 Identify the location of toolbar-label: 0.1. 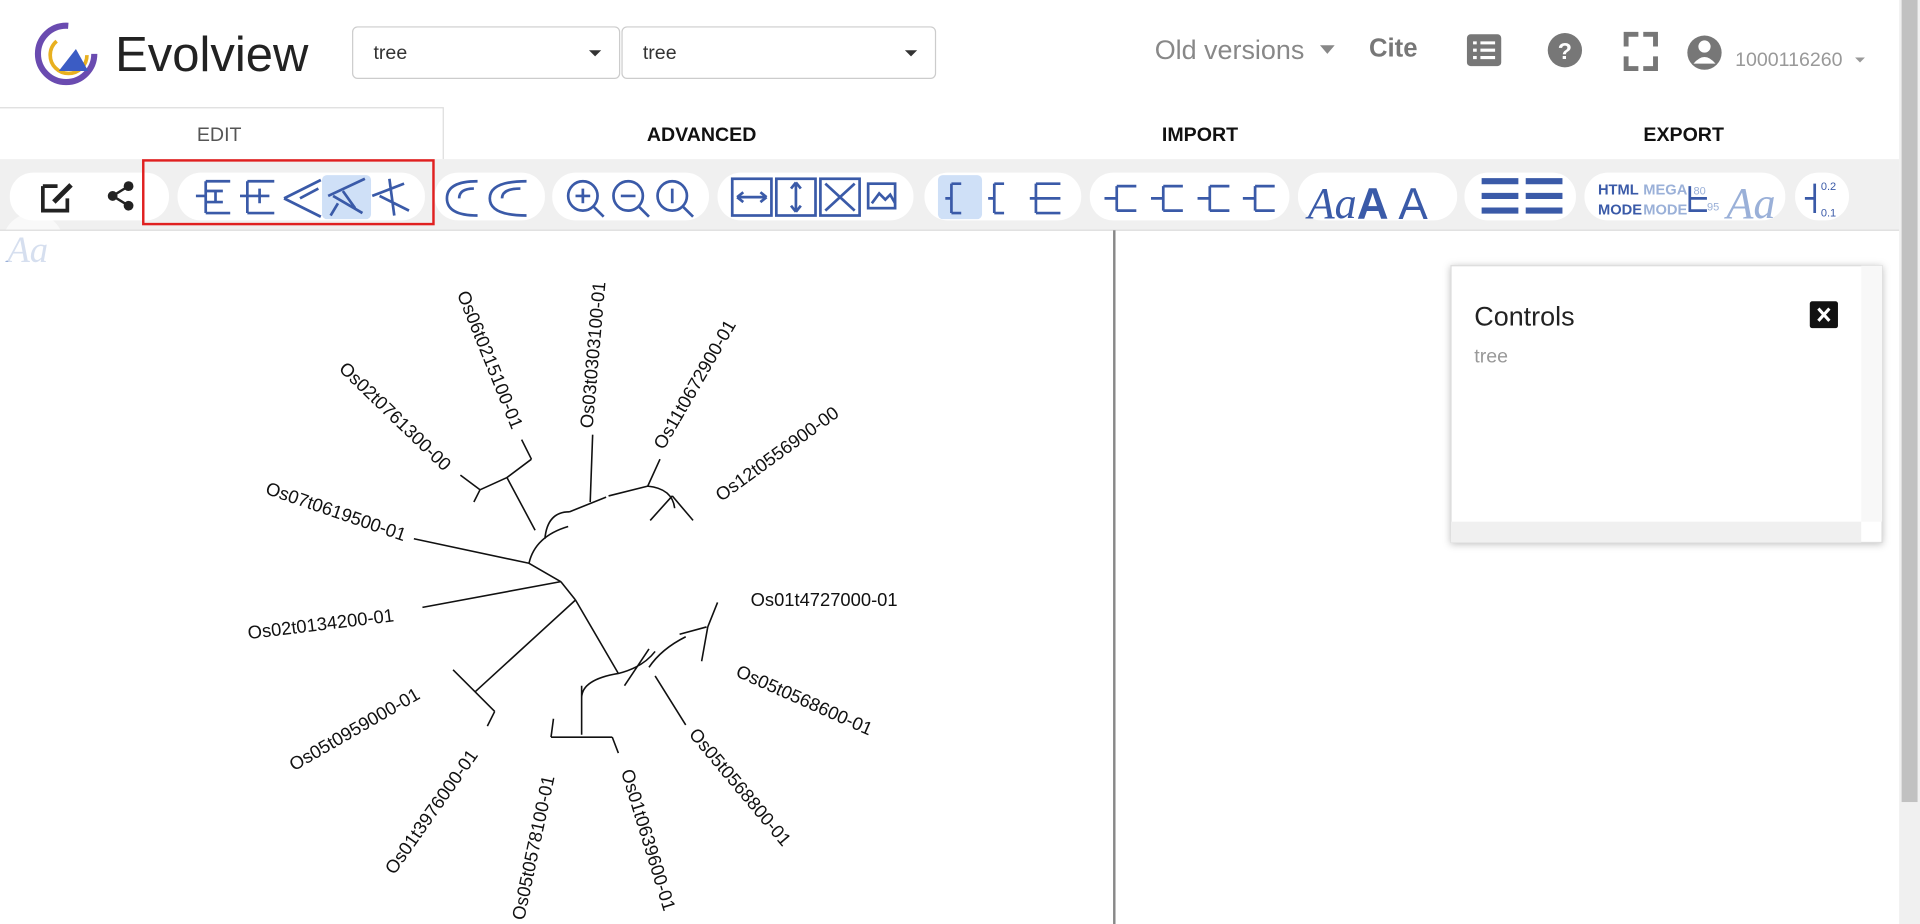
(1828, 214).